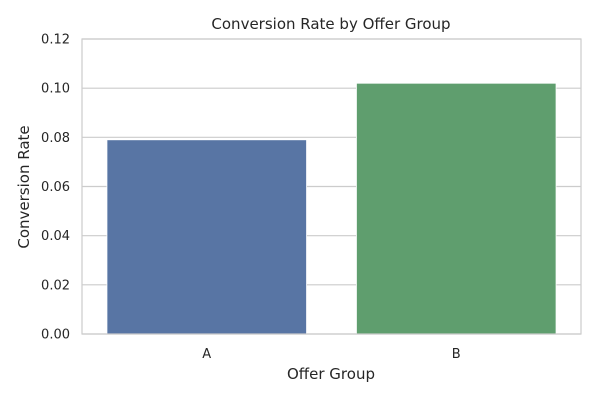 The width and height of the screenshot is (600, 400). Describe the element at coordinates (55, 89) in the screenshot. I see `y-tick-label: 0.10` at that location.